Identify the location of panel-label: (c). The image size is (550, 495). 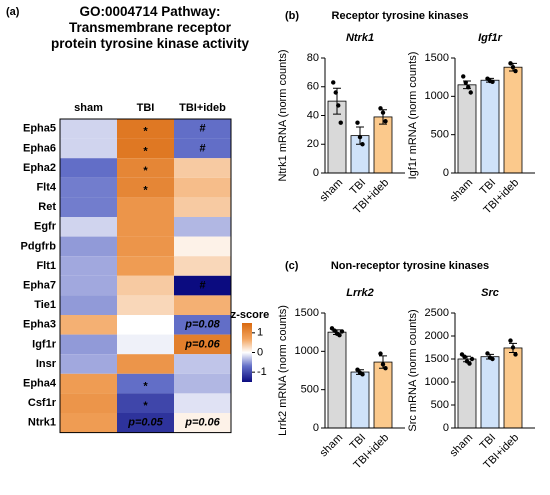
(292, 266).